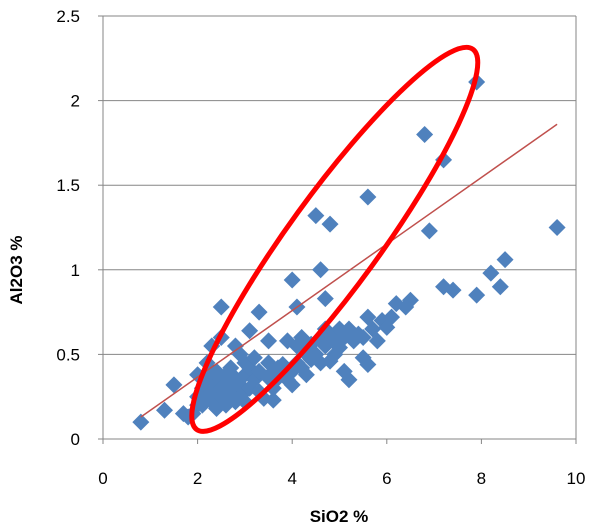 The image size is (592, 529). I want to click on y-tick-label: 0.5, so click(68, 354).